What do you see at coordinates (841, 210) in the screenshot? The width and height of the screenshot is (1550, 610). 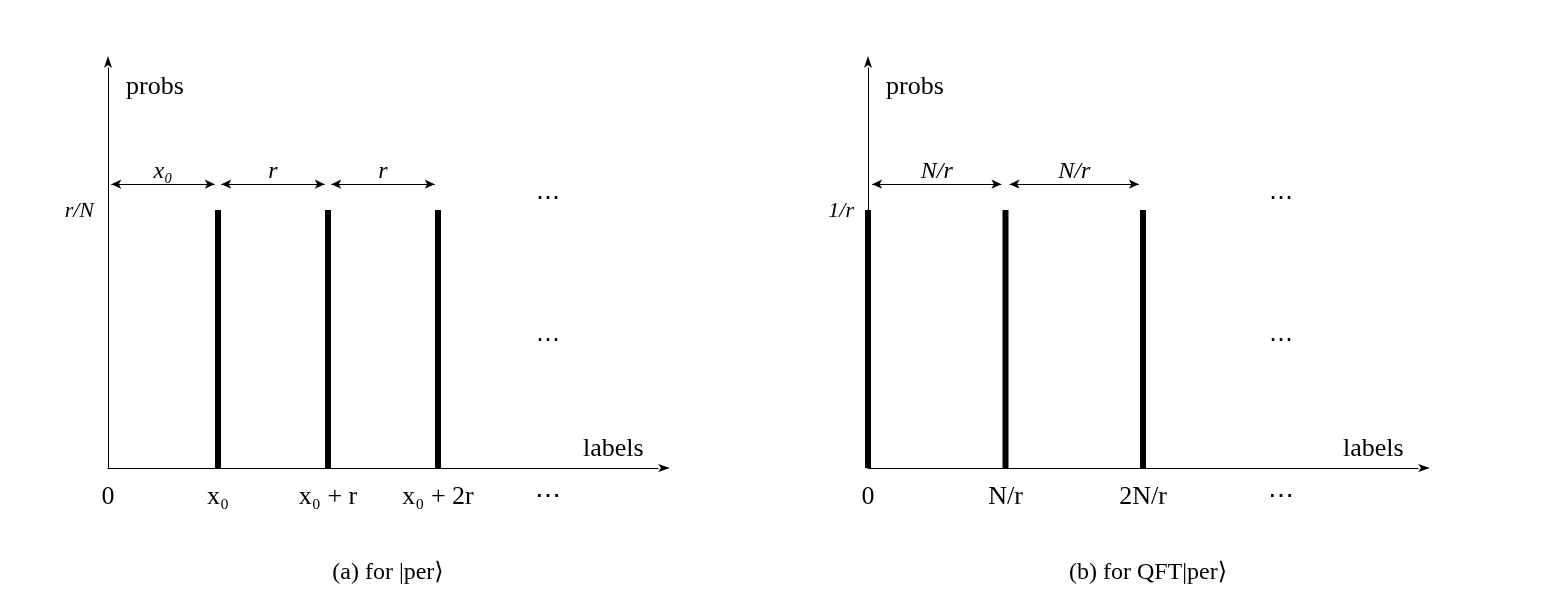 I see `text: 1/r` at bounding box center [841, 210].